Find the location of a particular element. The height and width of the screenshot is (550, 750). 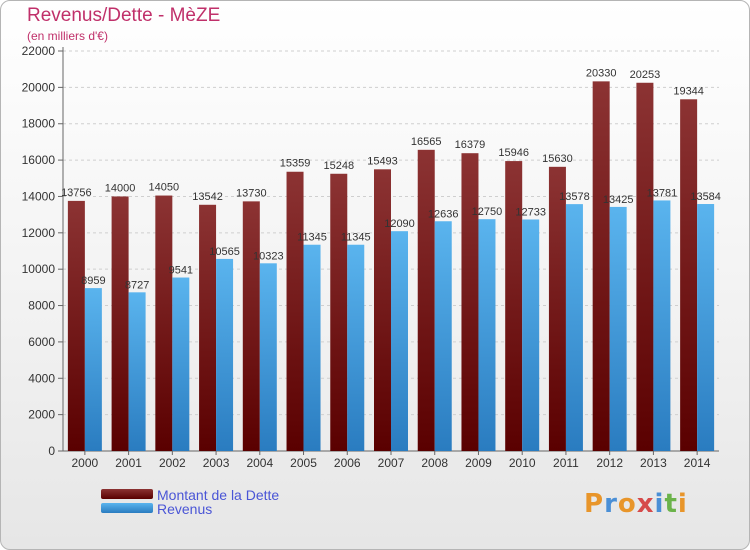

data-label-dette: 13542 is located at coordinates (207, 197).